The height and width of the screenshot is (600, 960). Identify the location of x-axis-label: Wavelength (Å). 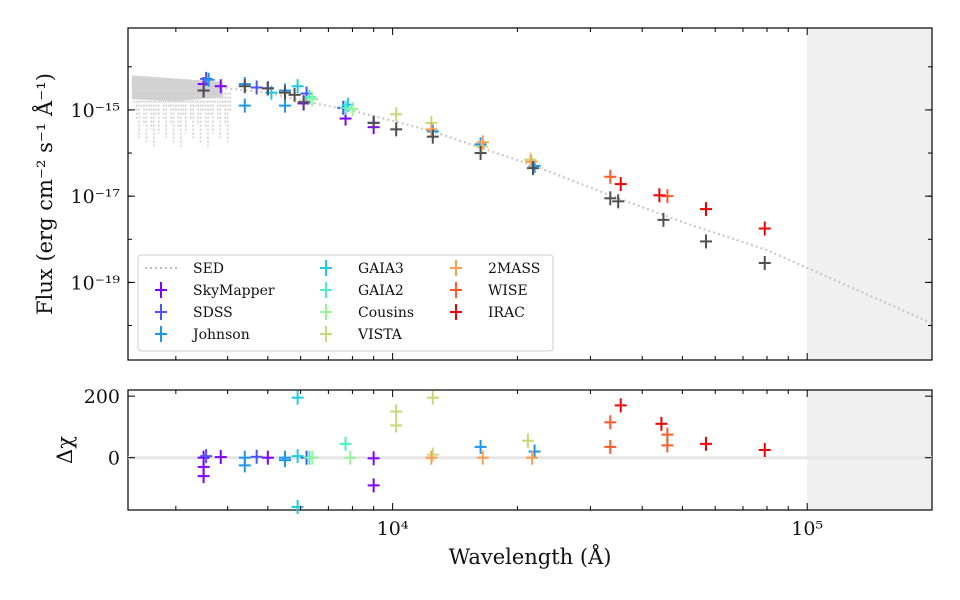
(530, 556).